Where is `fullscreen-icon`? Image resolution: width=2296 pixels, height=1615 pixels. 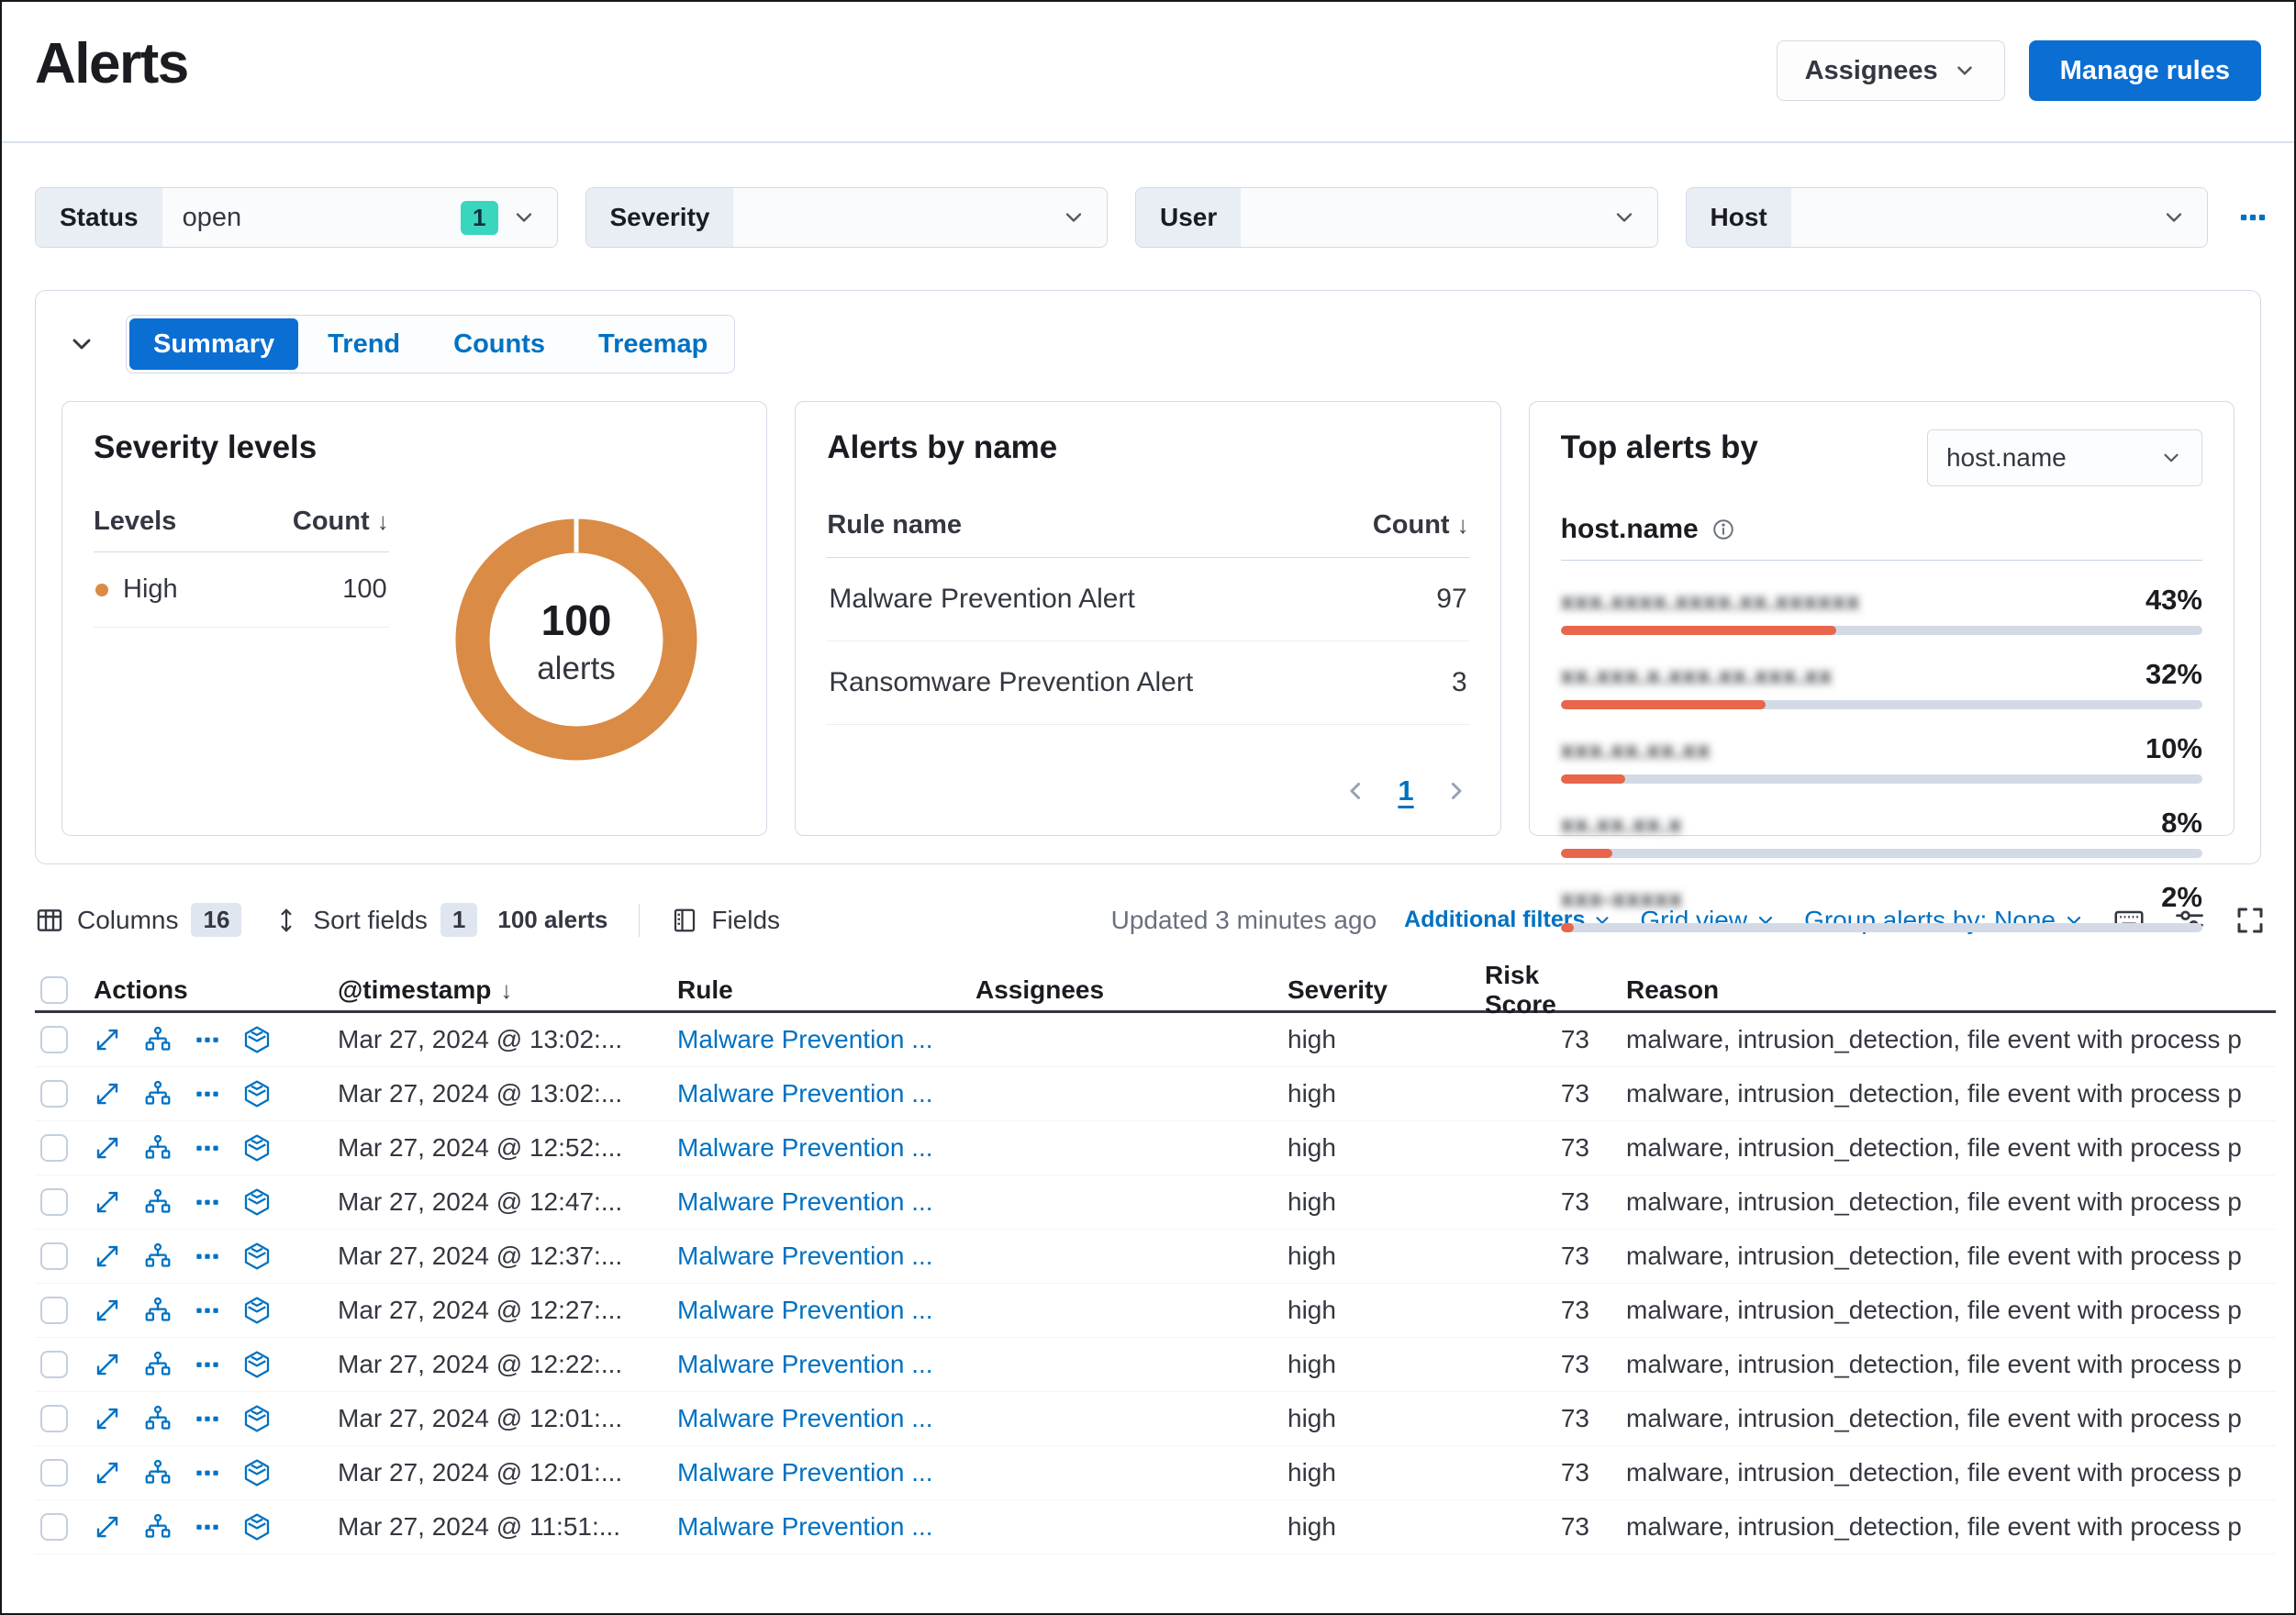
fullscreen-icon is located at coordinates (2250, 920).